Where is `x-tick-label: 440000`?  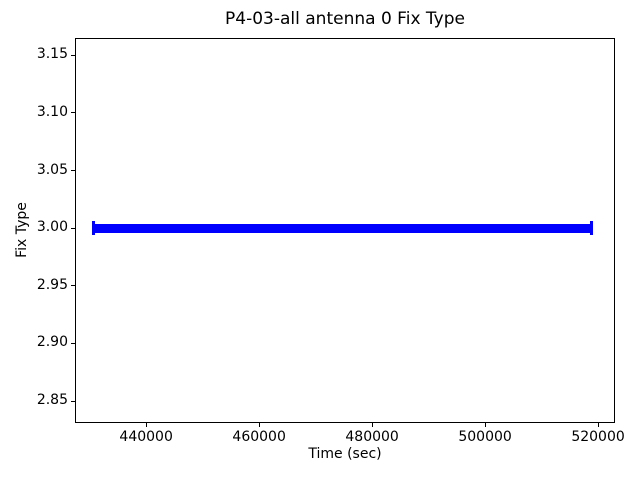
x-tick-label: 440000 is located at coordinates (146, 437).